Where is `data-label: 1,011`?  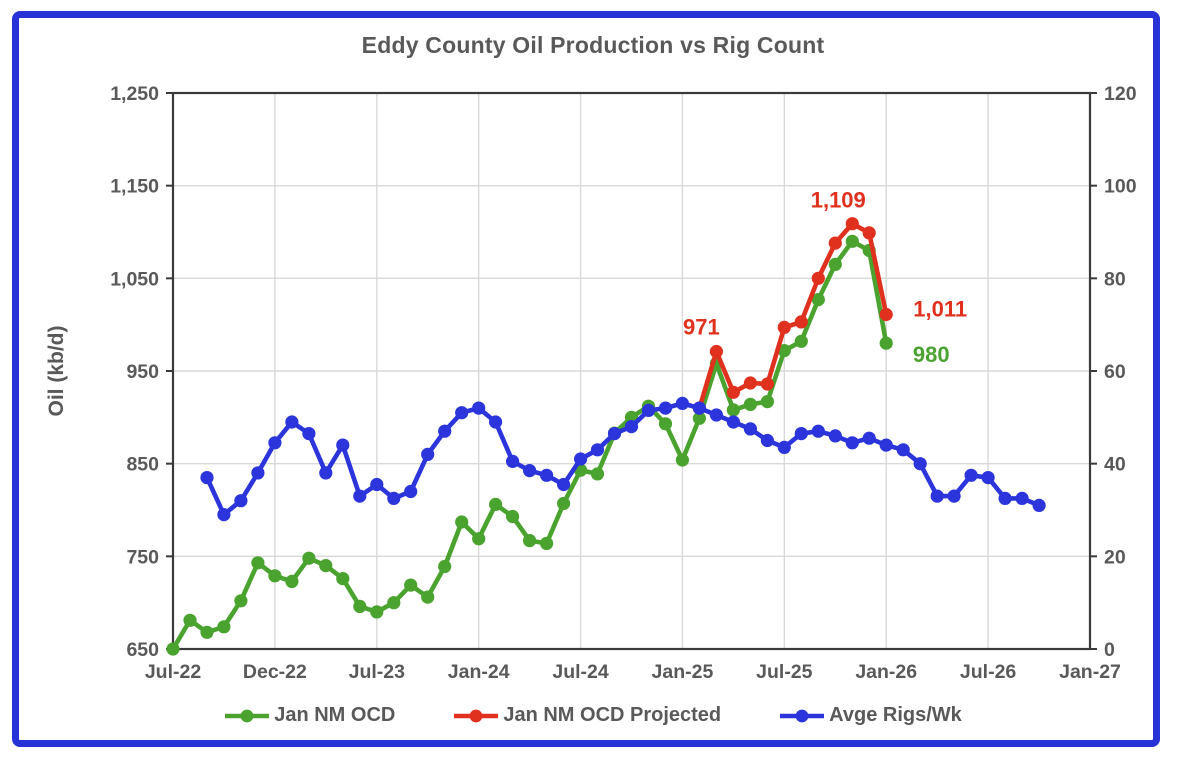
data-label: 1,011 is located at coordinates (940, 308).